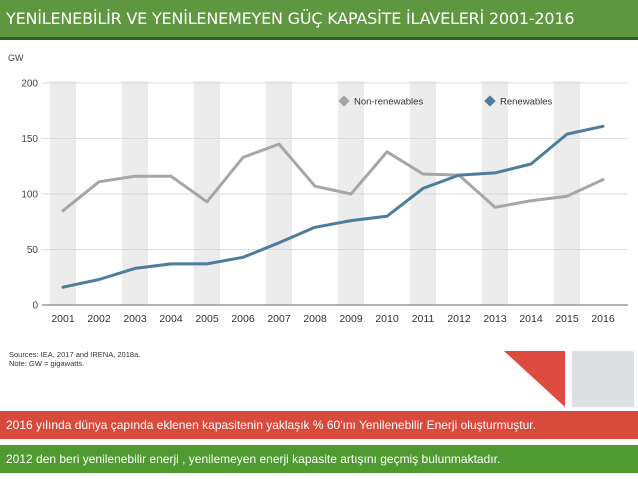 The height and width of the screenshot is (479, 638). I want to click on sources-line: Sources: IEA, 2017 and IRENA, 2018a., so click(75, 354).